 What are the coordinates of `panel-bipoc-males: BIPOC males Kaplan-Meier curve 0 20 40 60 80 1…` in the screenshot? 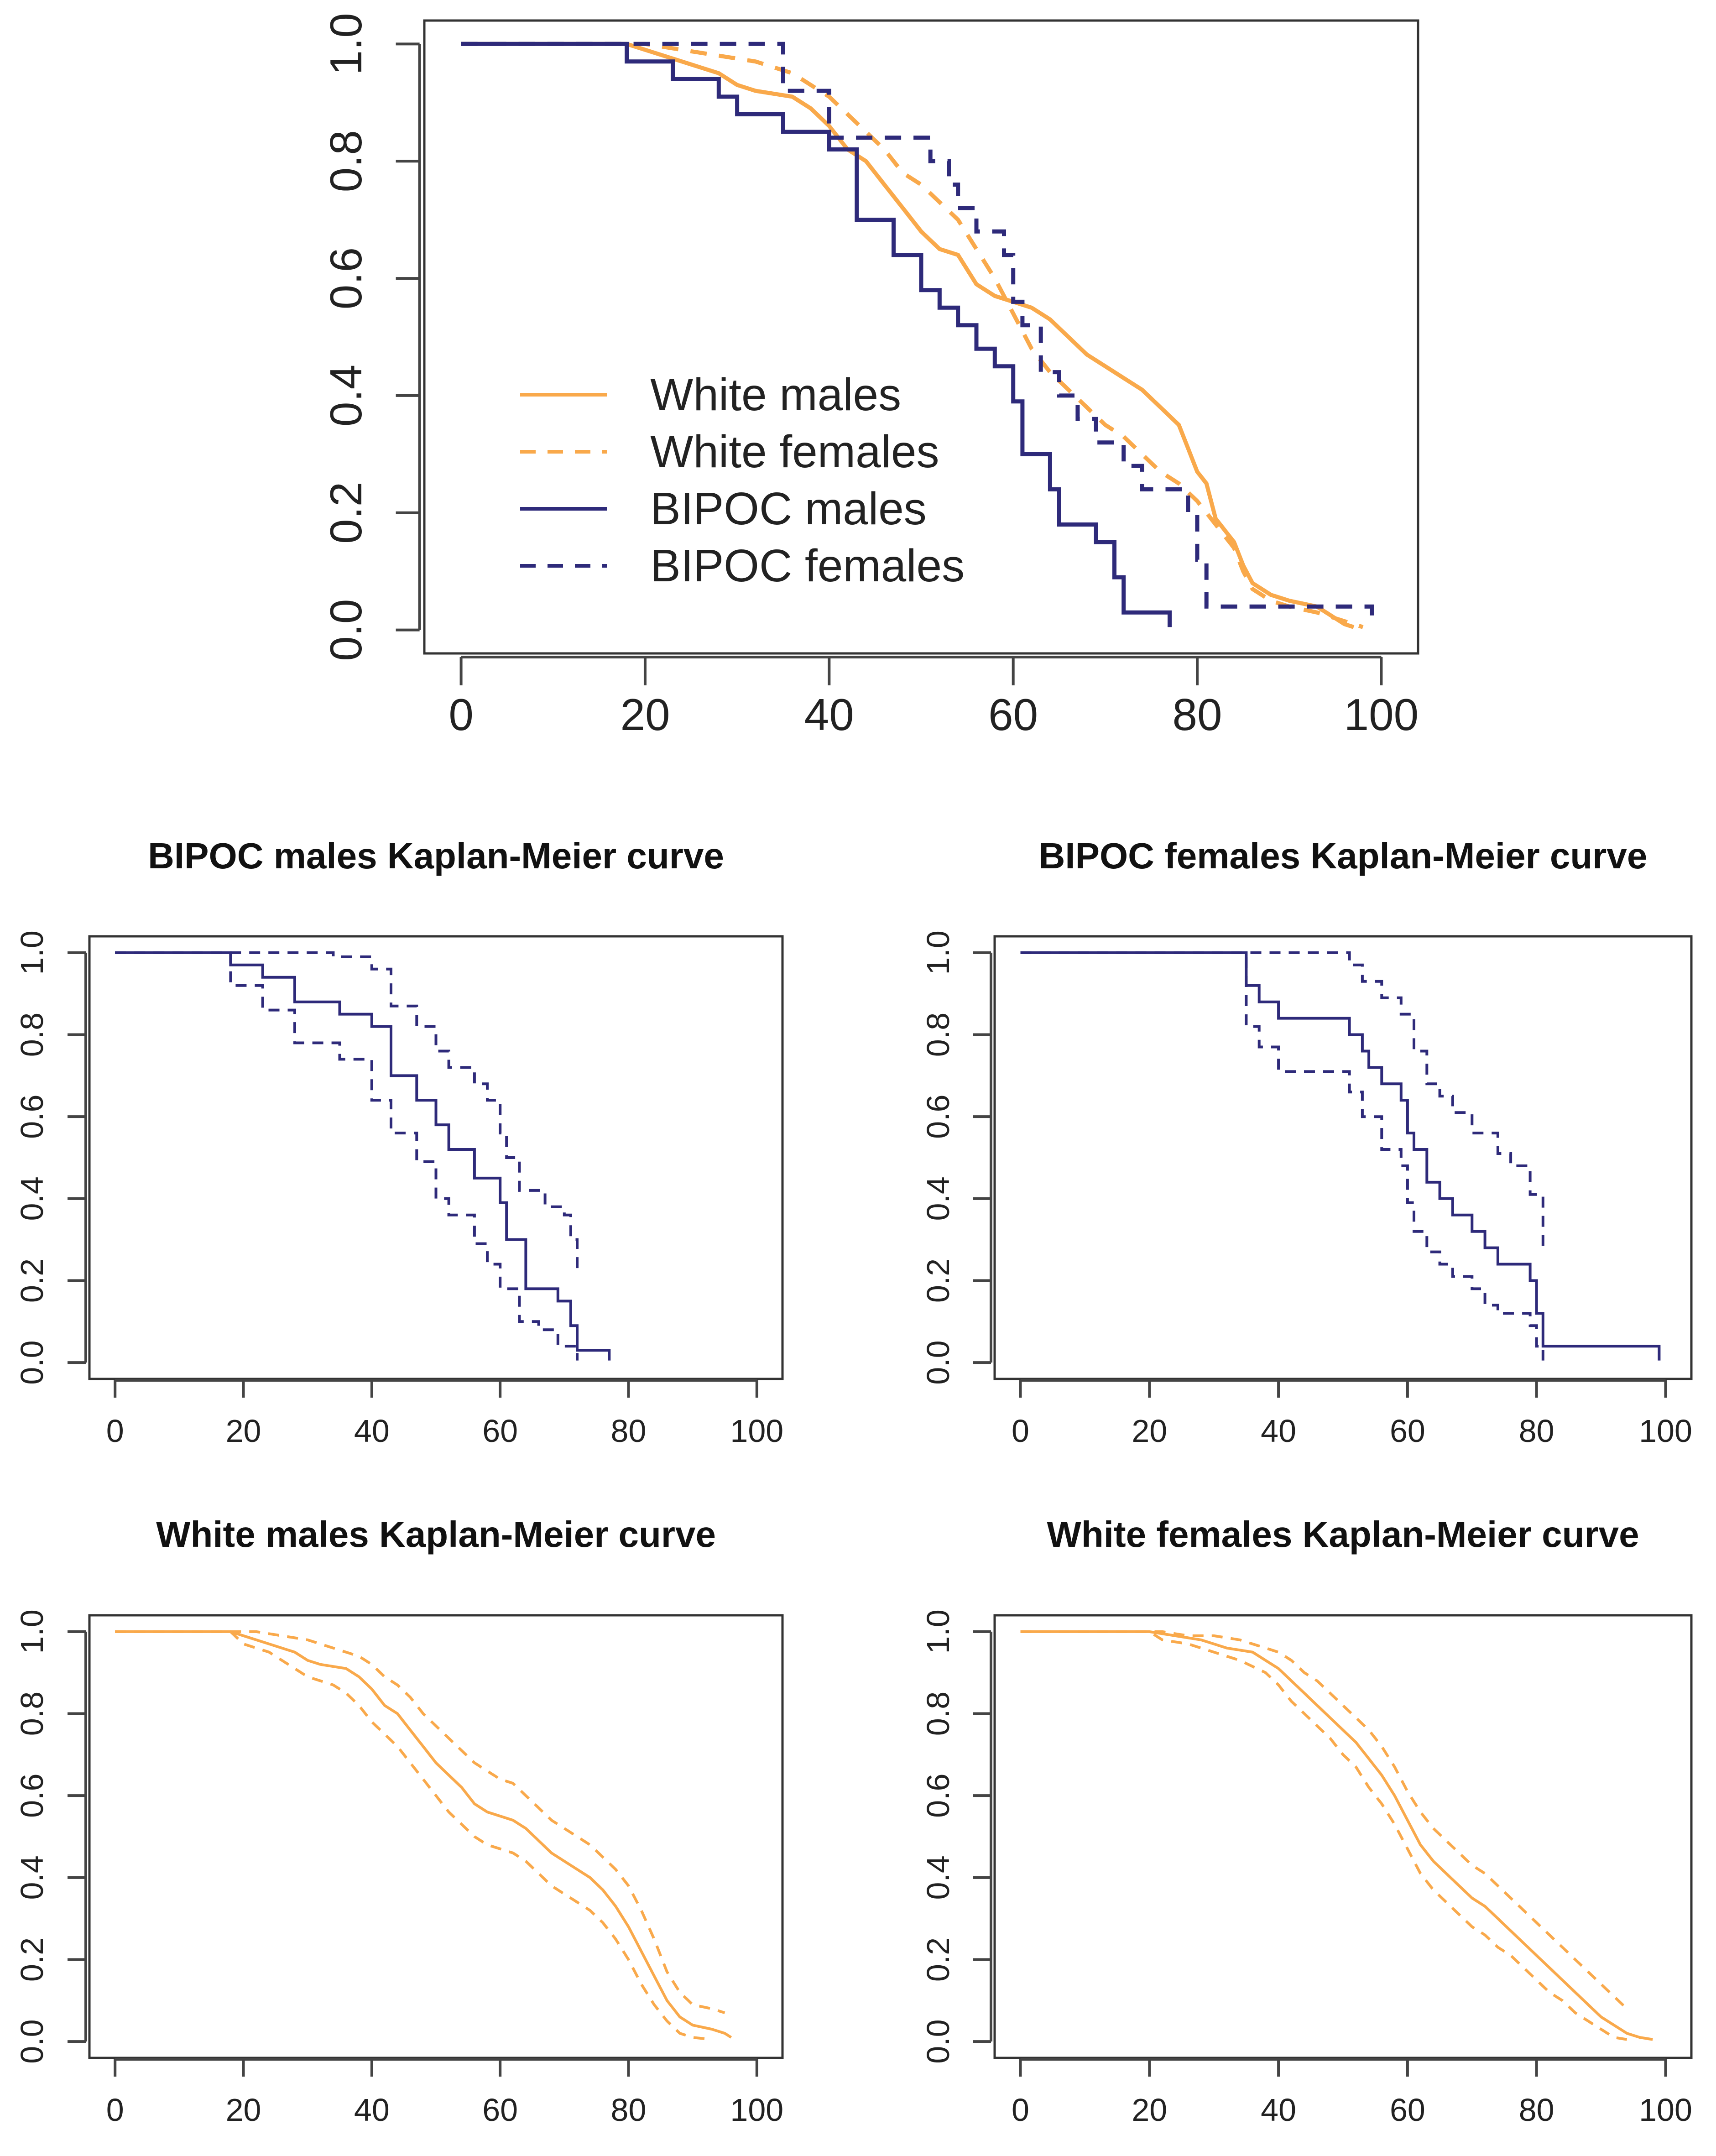 It's located at (399, 1142).